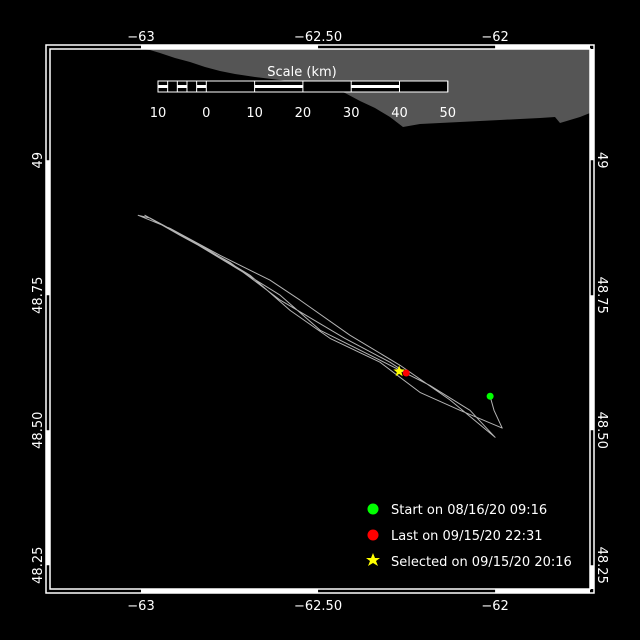 This screenshot has height=640, width=640. I want to click on left-lat-label: 48.75, so click(38, 295).